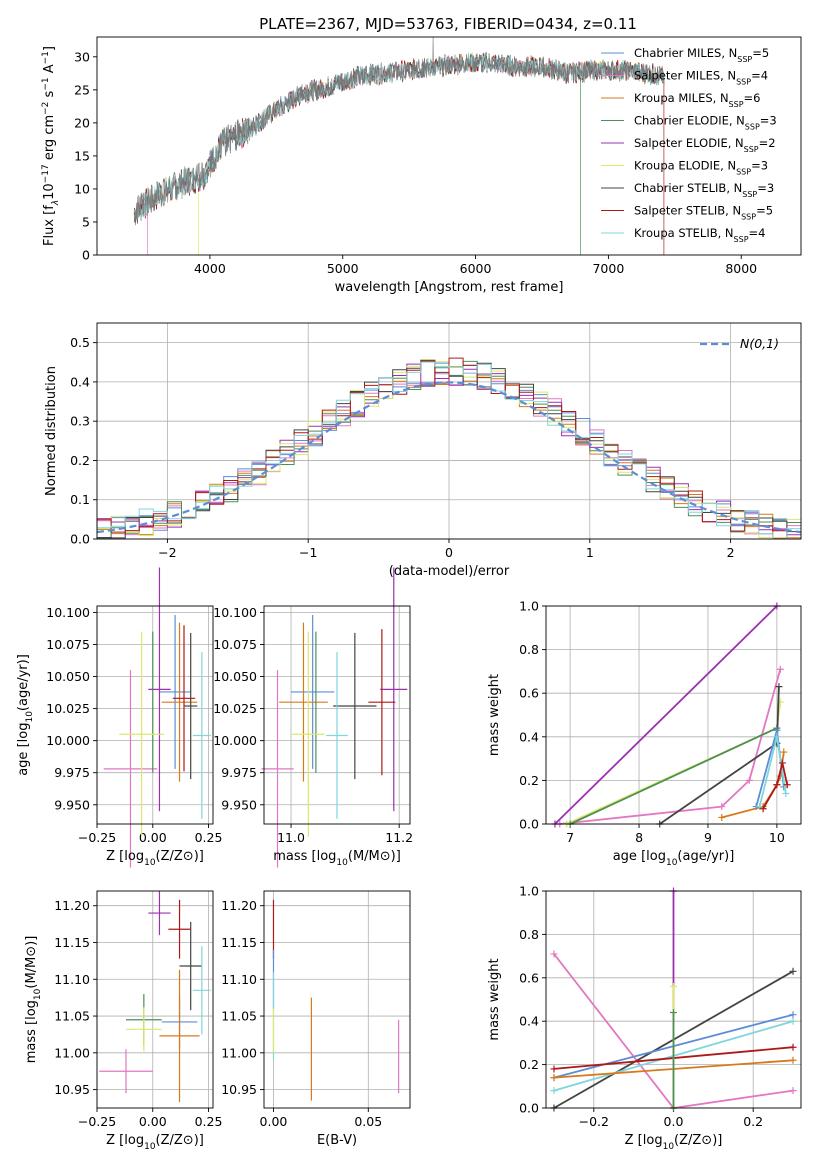 The height and width of the screenshot is (1170, 819). Describe the element at coordinates (72, 804) in the screenshot. I see `agez-ytick-label: 9.950` at that location.